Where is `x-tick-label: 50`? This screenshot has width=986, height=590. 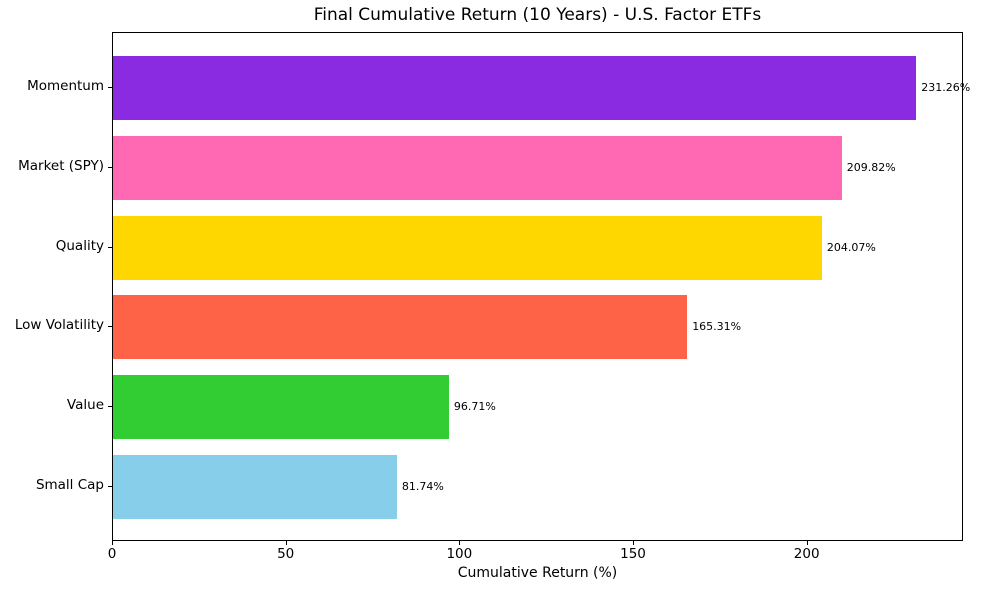 x-tick-label: 50 is located at coordinates (286, 554).